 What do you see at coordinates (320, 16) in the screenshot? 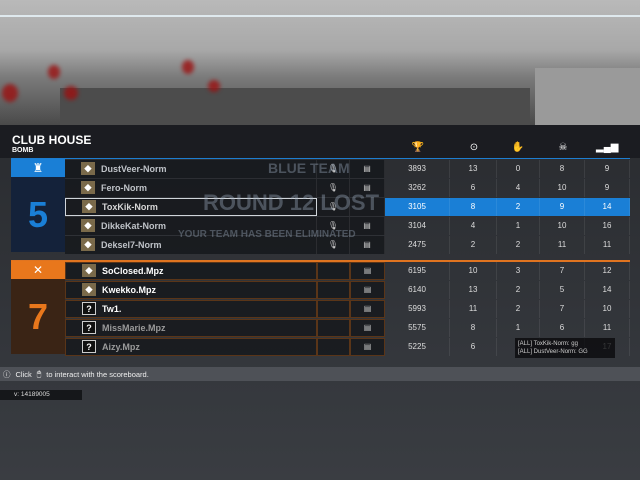
I see `hud-line` at bounding box center [320, 16].